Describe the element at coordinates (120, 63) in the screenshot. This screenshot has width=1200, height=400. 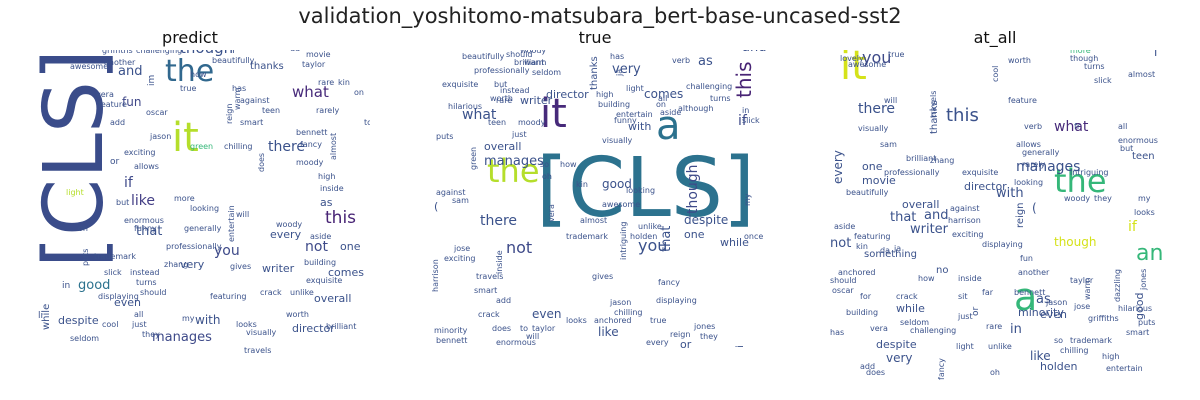
I see `cloud-word: another` at that location.